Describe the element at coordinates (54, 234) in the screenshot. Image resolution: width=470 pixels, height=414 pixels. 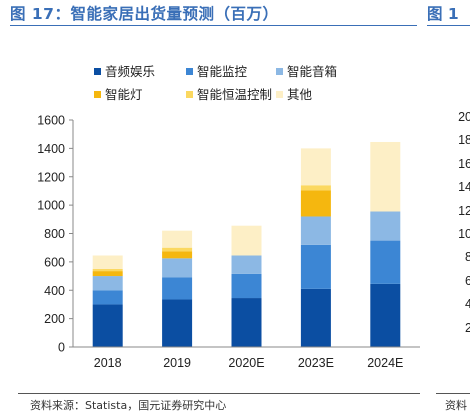
I see `y-tick-label: 800` at that location.